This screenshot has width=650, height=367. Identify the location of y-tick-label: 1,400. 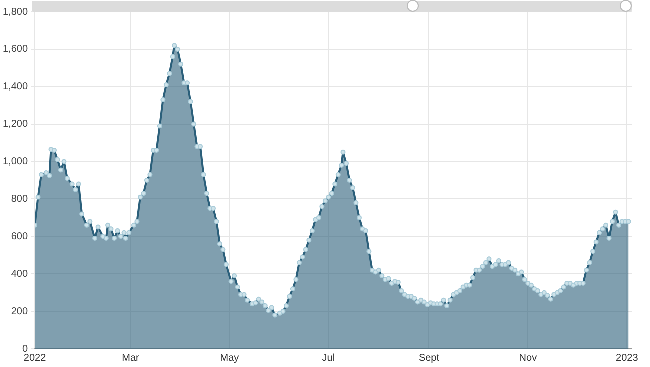
(15, 87).